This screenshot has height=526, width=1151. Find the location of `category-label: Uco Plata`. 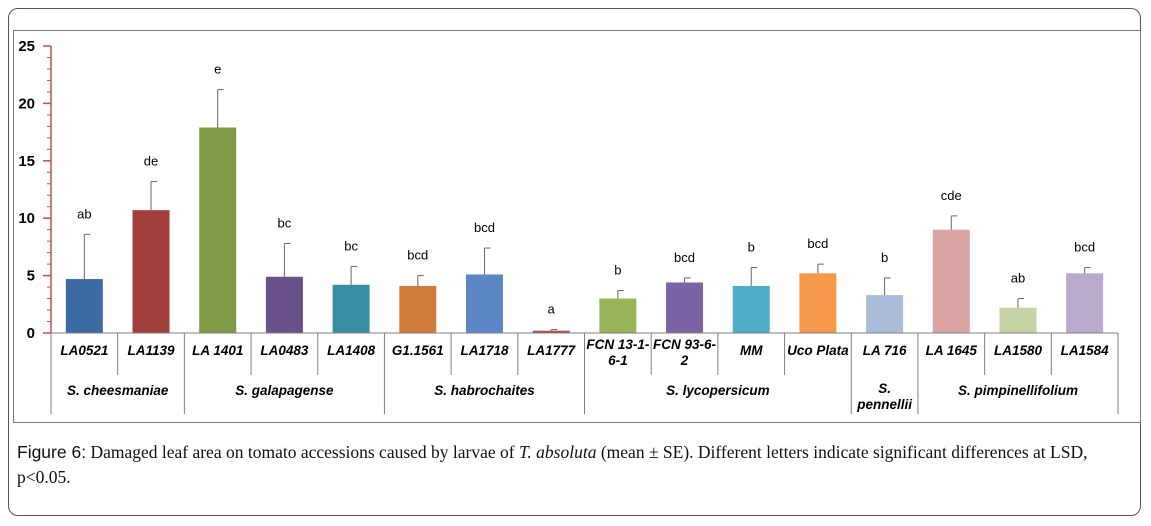

category-label: Uco Plata is located at coordinates (818, 350).